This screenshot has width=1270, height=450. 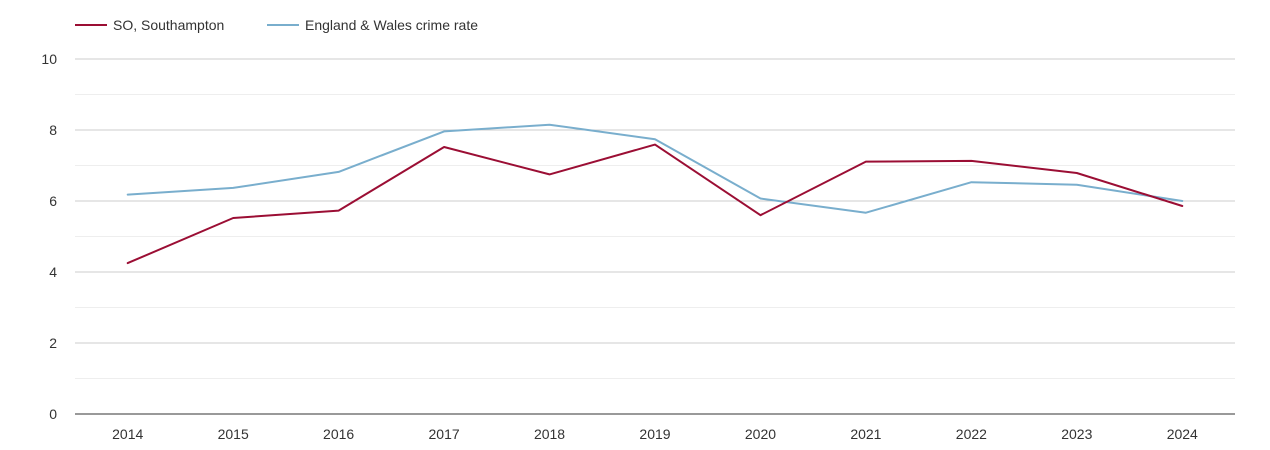 What do you see at coordinates (168, 25) in the screenshot?
I see `legend-label: SO, Southampton` at bounding box center [168, 25].